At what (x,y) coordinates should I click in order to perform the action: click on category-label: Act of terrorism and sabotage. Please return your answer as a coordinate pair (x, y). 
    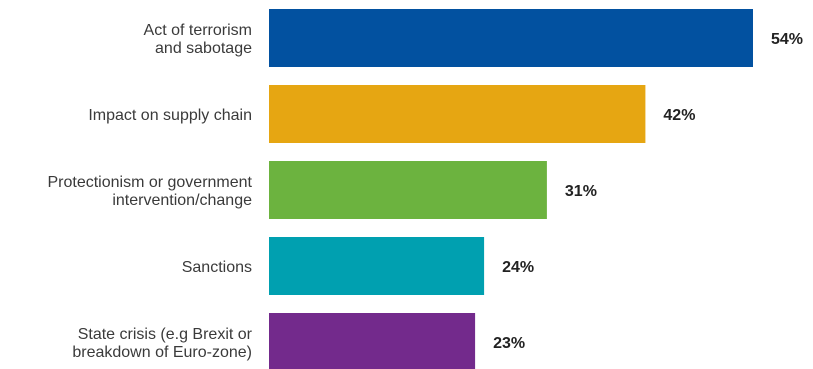
    Looking at the image, I should click on (198, 39).